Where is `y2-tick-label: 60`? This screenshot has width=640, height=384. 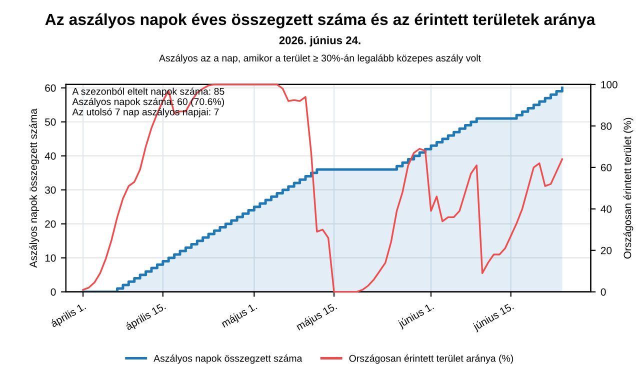
y2-tick-label: 60 is located at coordinates (606, 168).